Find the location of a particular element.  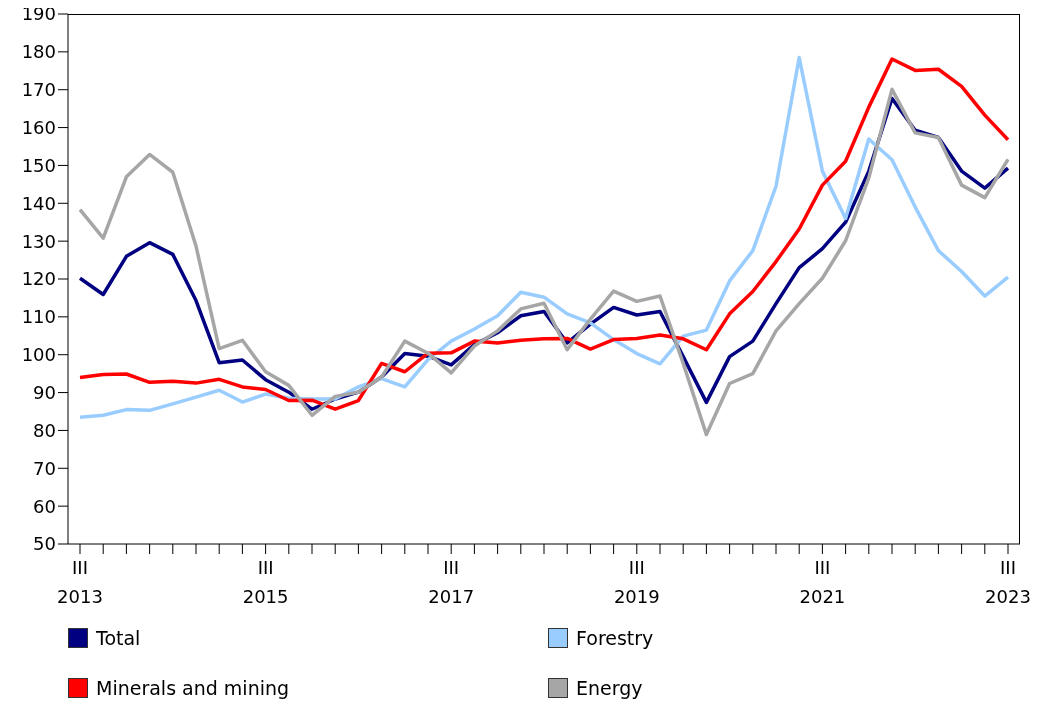

x-tick-label: III 2023 is located at coordinates (1008, 582).